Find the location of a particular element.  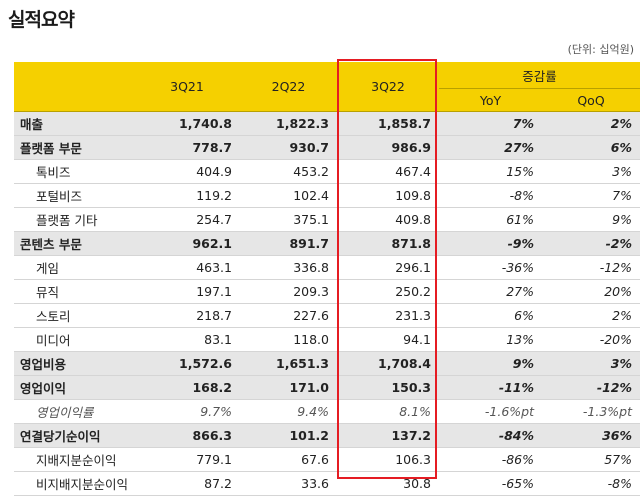

cell-3q21: 83.1 is located at coordinates (187, 339).